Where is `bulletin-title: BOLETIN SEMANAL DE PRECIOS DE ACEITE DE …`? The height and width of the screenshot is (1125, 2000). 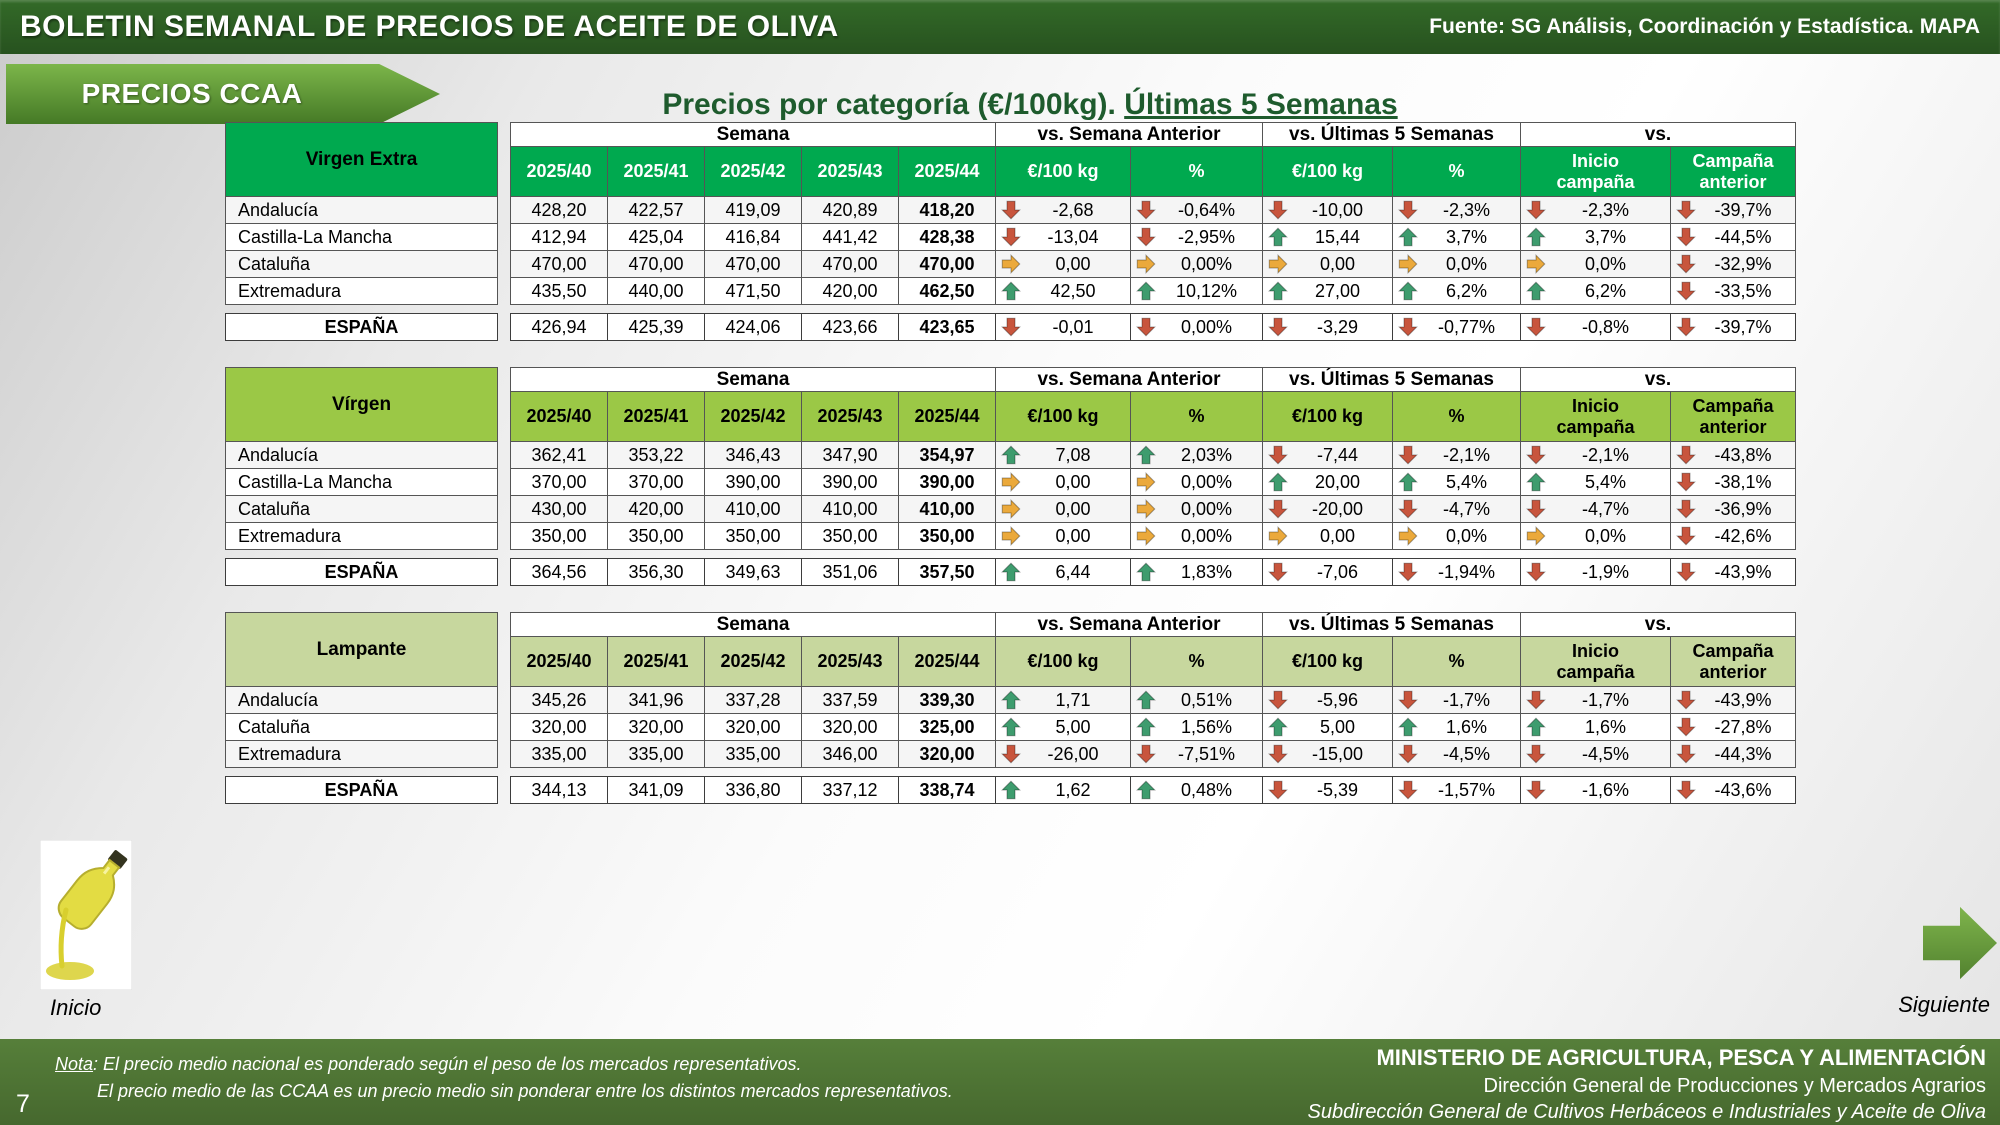 bulletin-title: BOLETIN SEMANAL DE PRECIOS DE ACEITE DE … is located at coordinates (429, 26).